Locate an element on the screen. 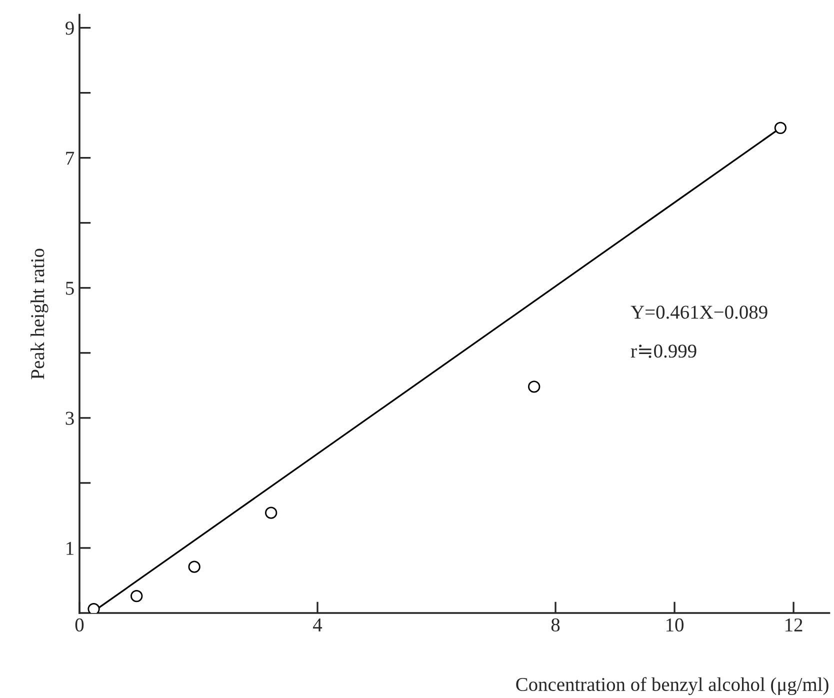  y-tick-label: 9 is located at coordinates (70, 28).